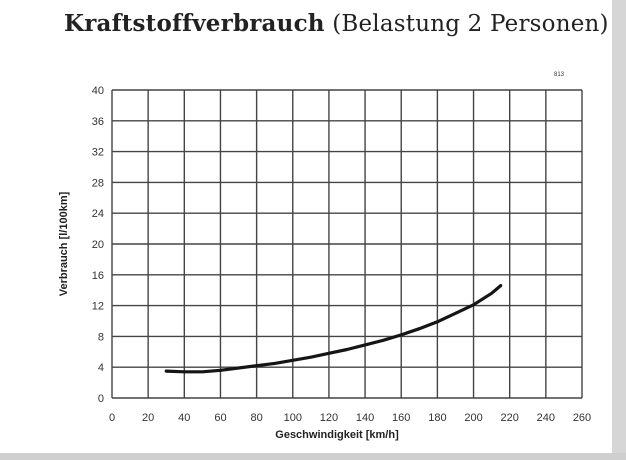 The width and height of the screenshot is (626, 460). I want to click on x-tick-label: 20, so click(148, 418).